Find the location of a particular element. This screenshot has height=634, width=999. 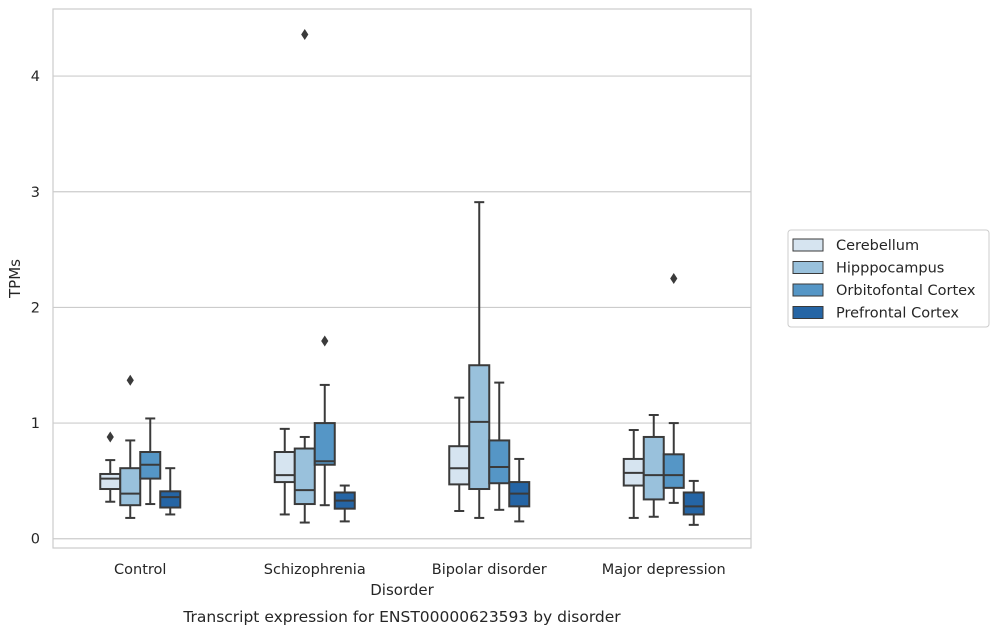

x-tick-label: Schizophrenia is located at coordinates (315, 570).